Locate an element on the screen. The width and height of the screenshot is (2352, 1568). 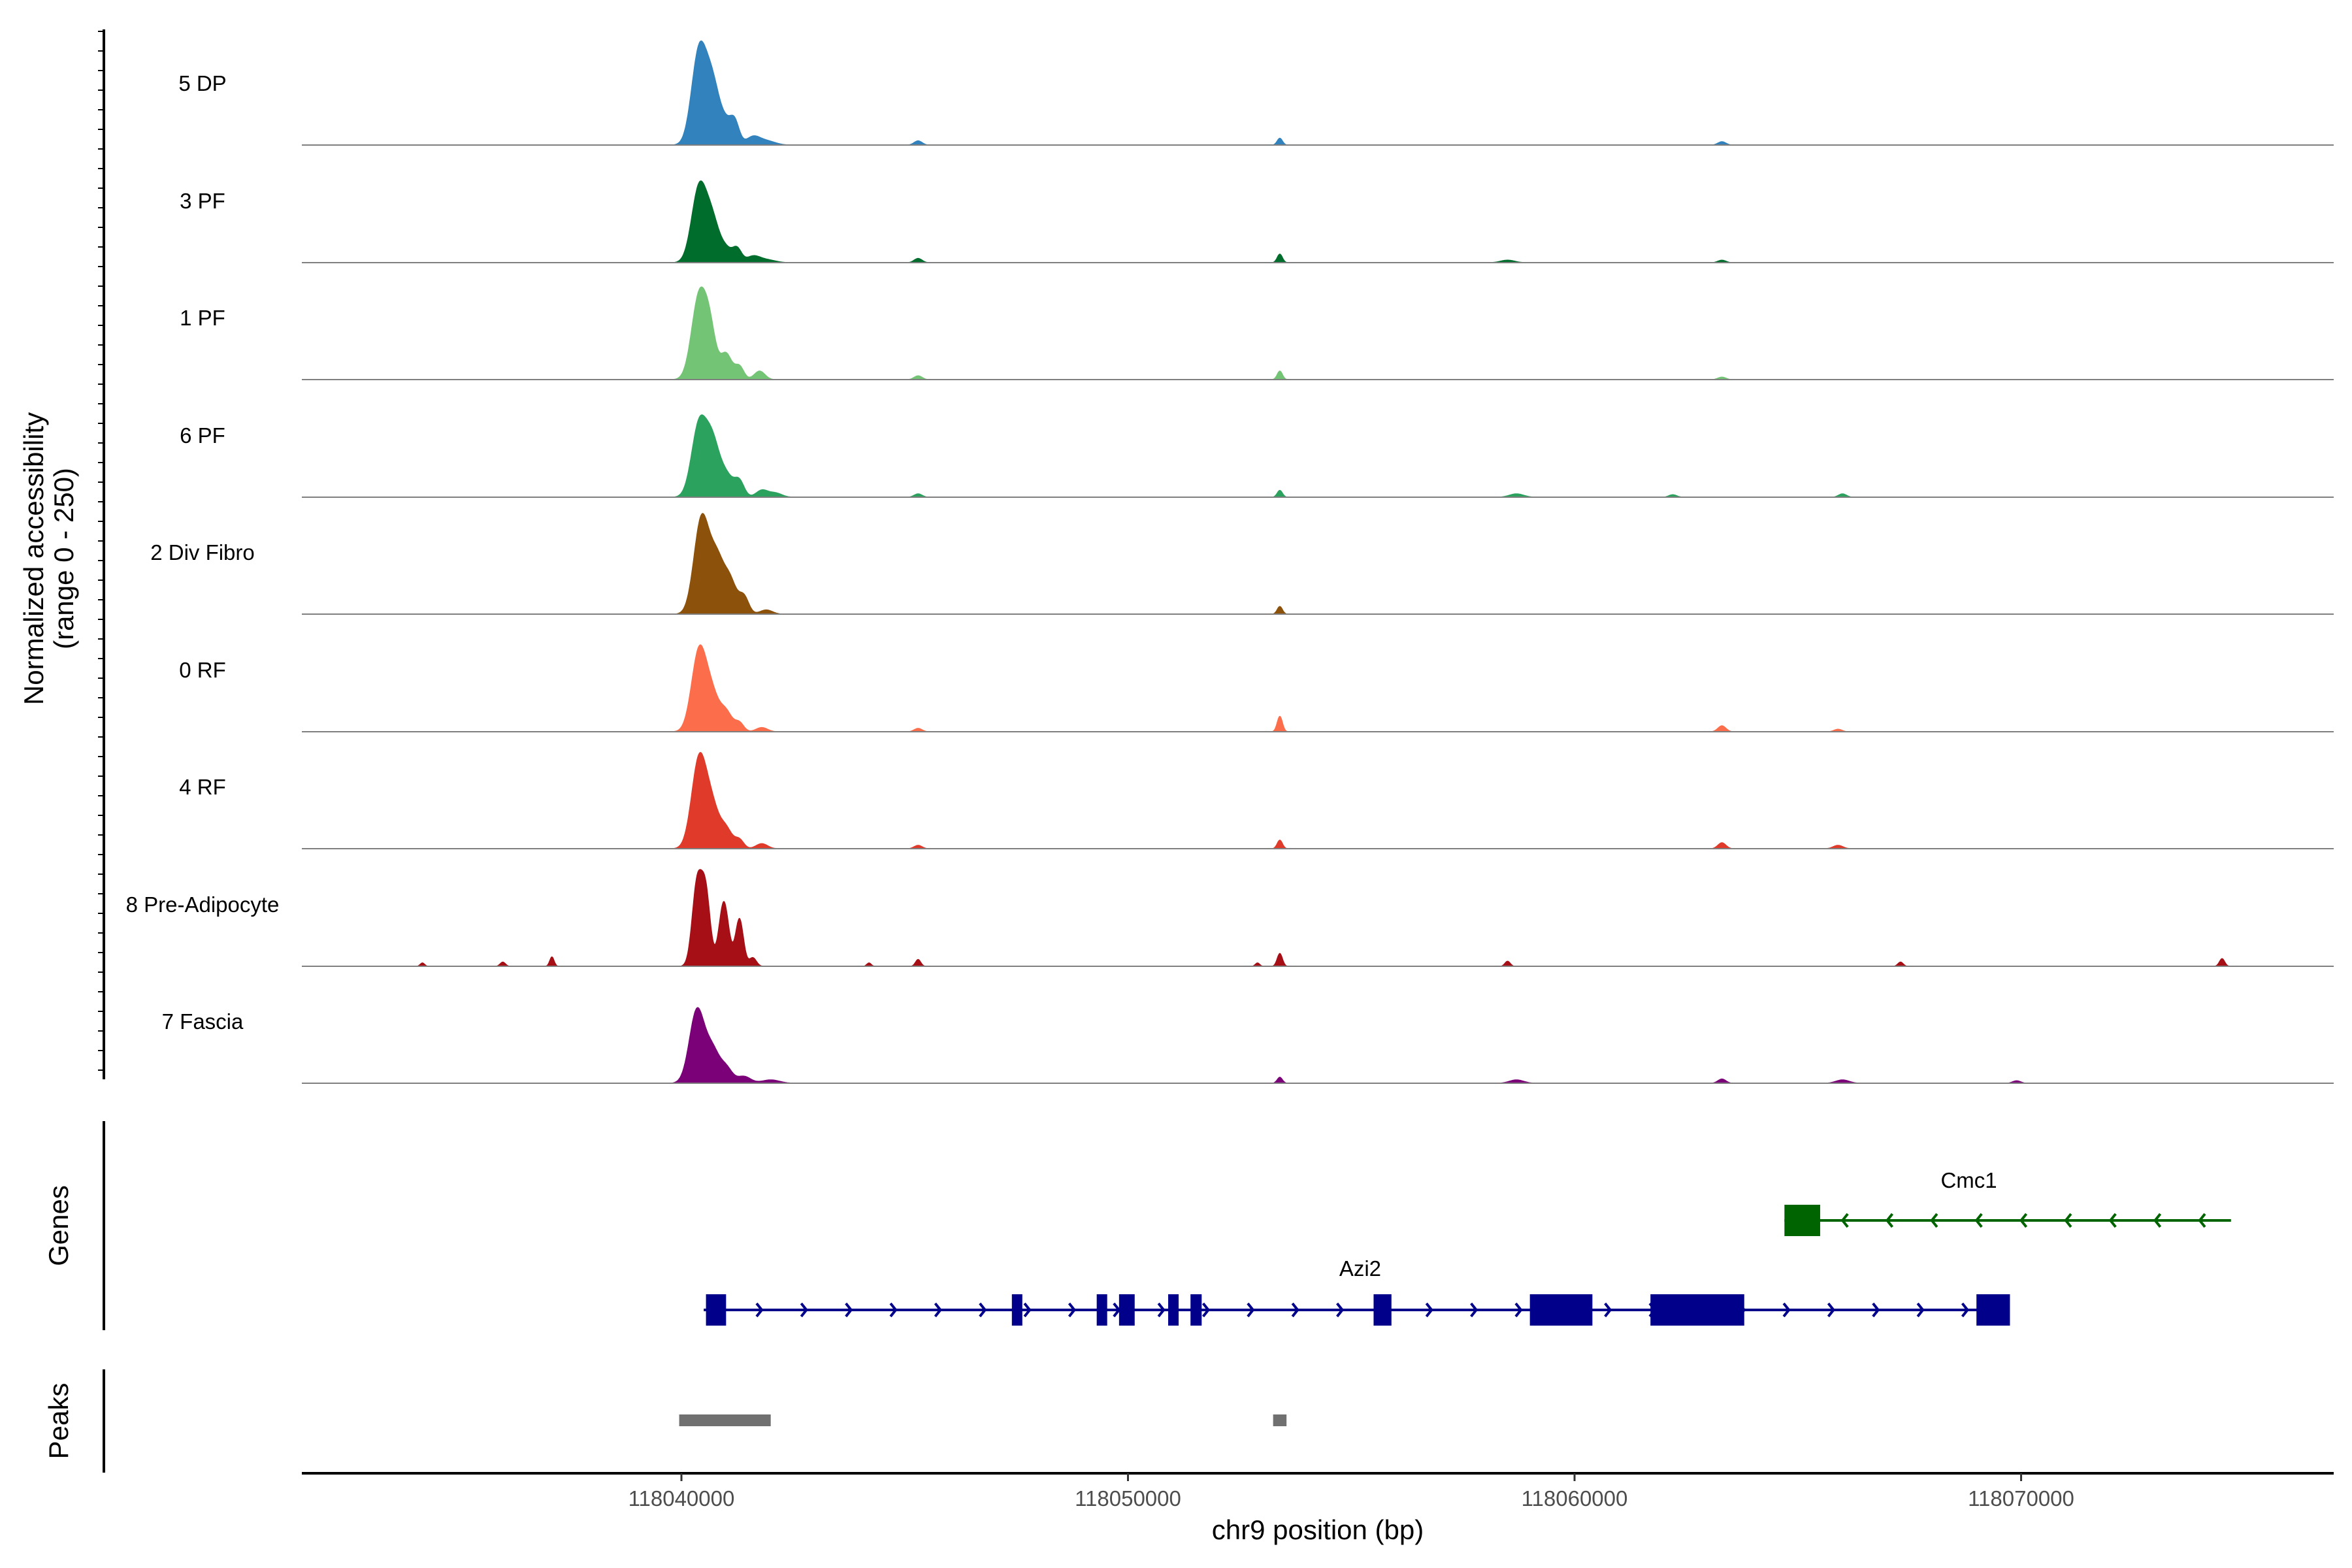
y-axis-subtitle: (range 0 - 250) is located at coordinates (63, 558).